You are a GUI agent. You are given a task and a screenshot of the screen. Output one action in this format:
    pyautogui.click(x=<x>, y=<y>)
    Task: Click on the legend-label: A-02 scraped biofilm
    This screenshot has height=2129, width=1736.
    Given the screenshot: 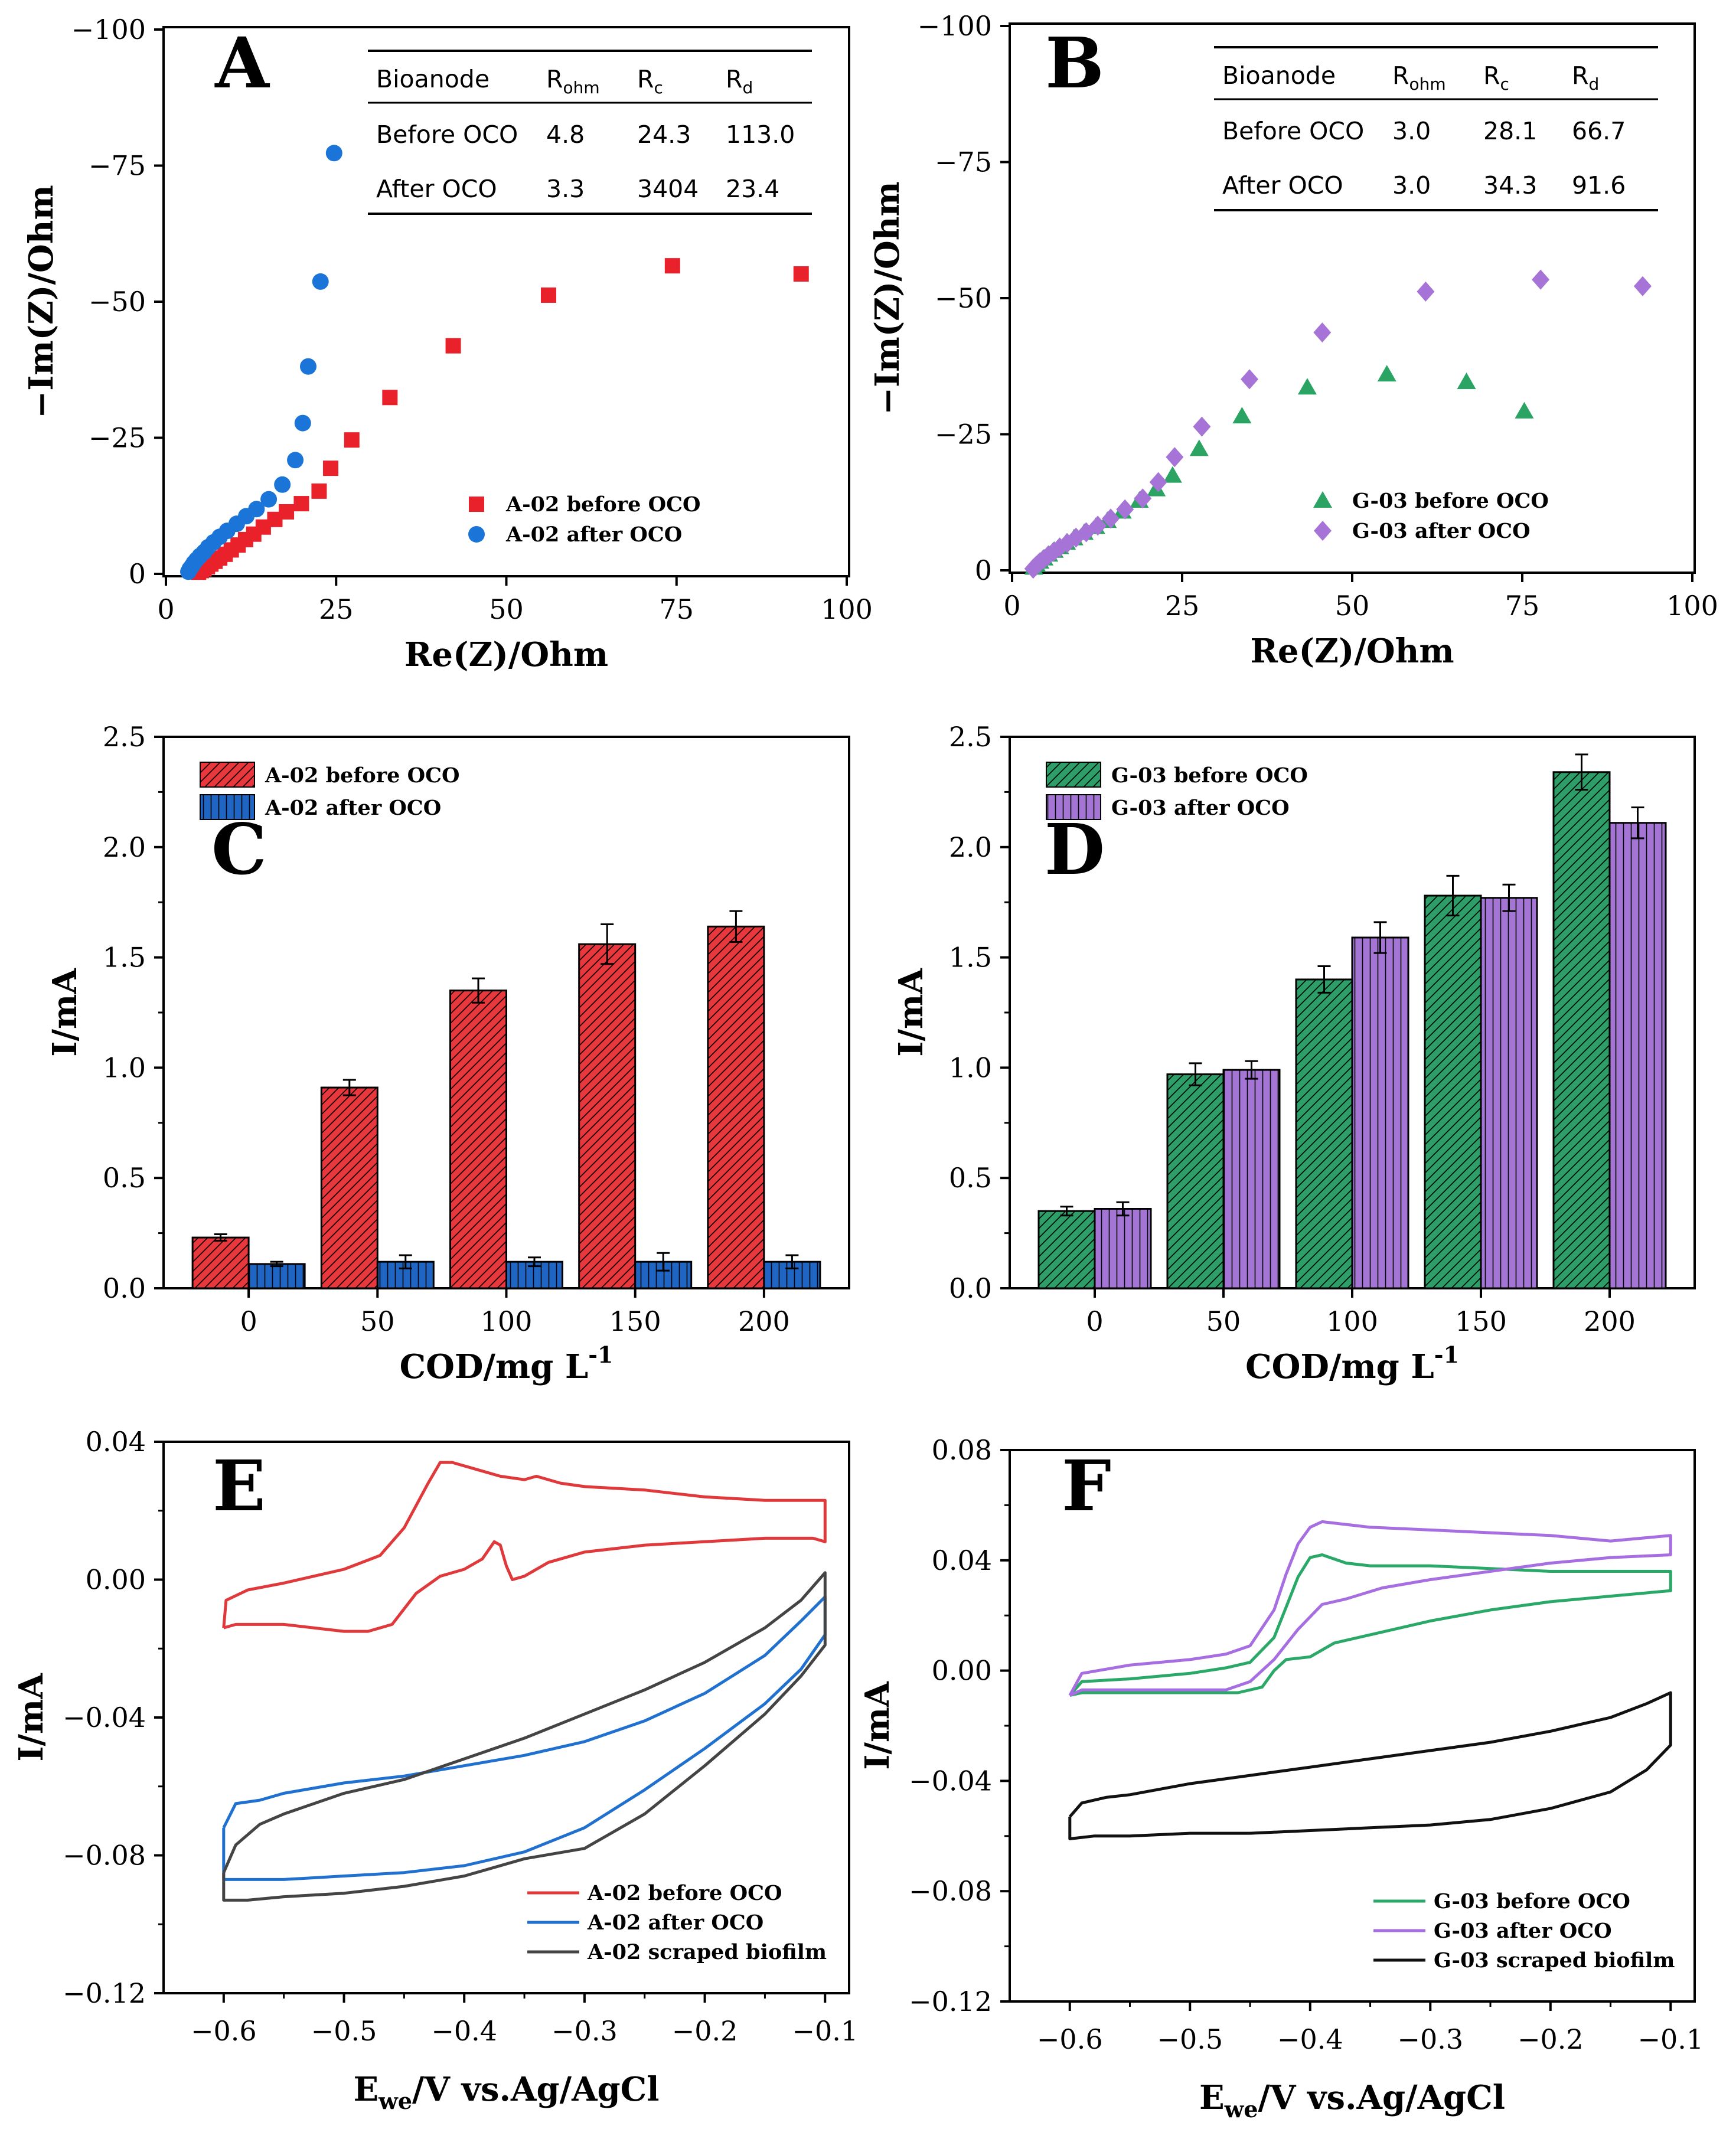 What is the action you would take?
    pyautogui.click(x=707, y=1952)
    